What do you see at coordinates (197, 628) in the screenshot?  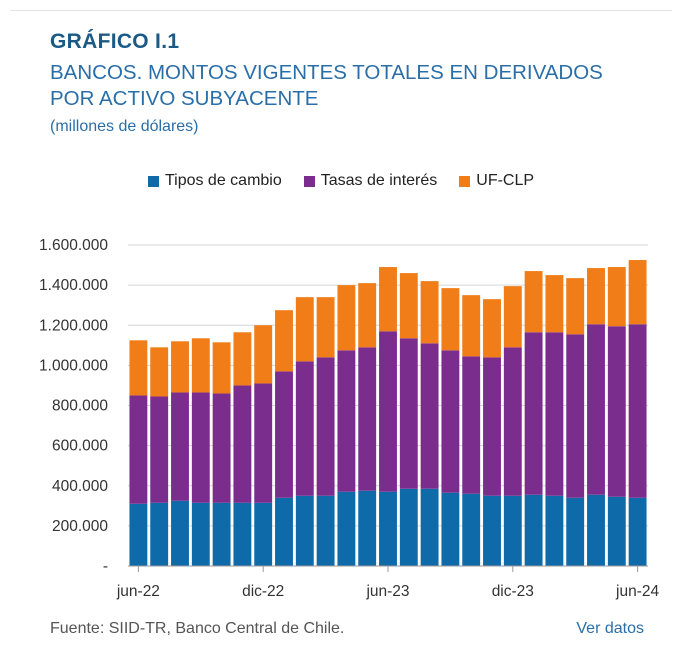 I see `source-note: Fuente: SIID-TR, Banco Central de Chile.` at bounding box center [197, 628].